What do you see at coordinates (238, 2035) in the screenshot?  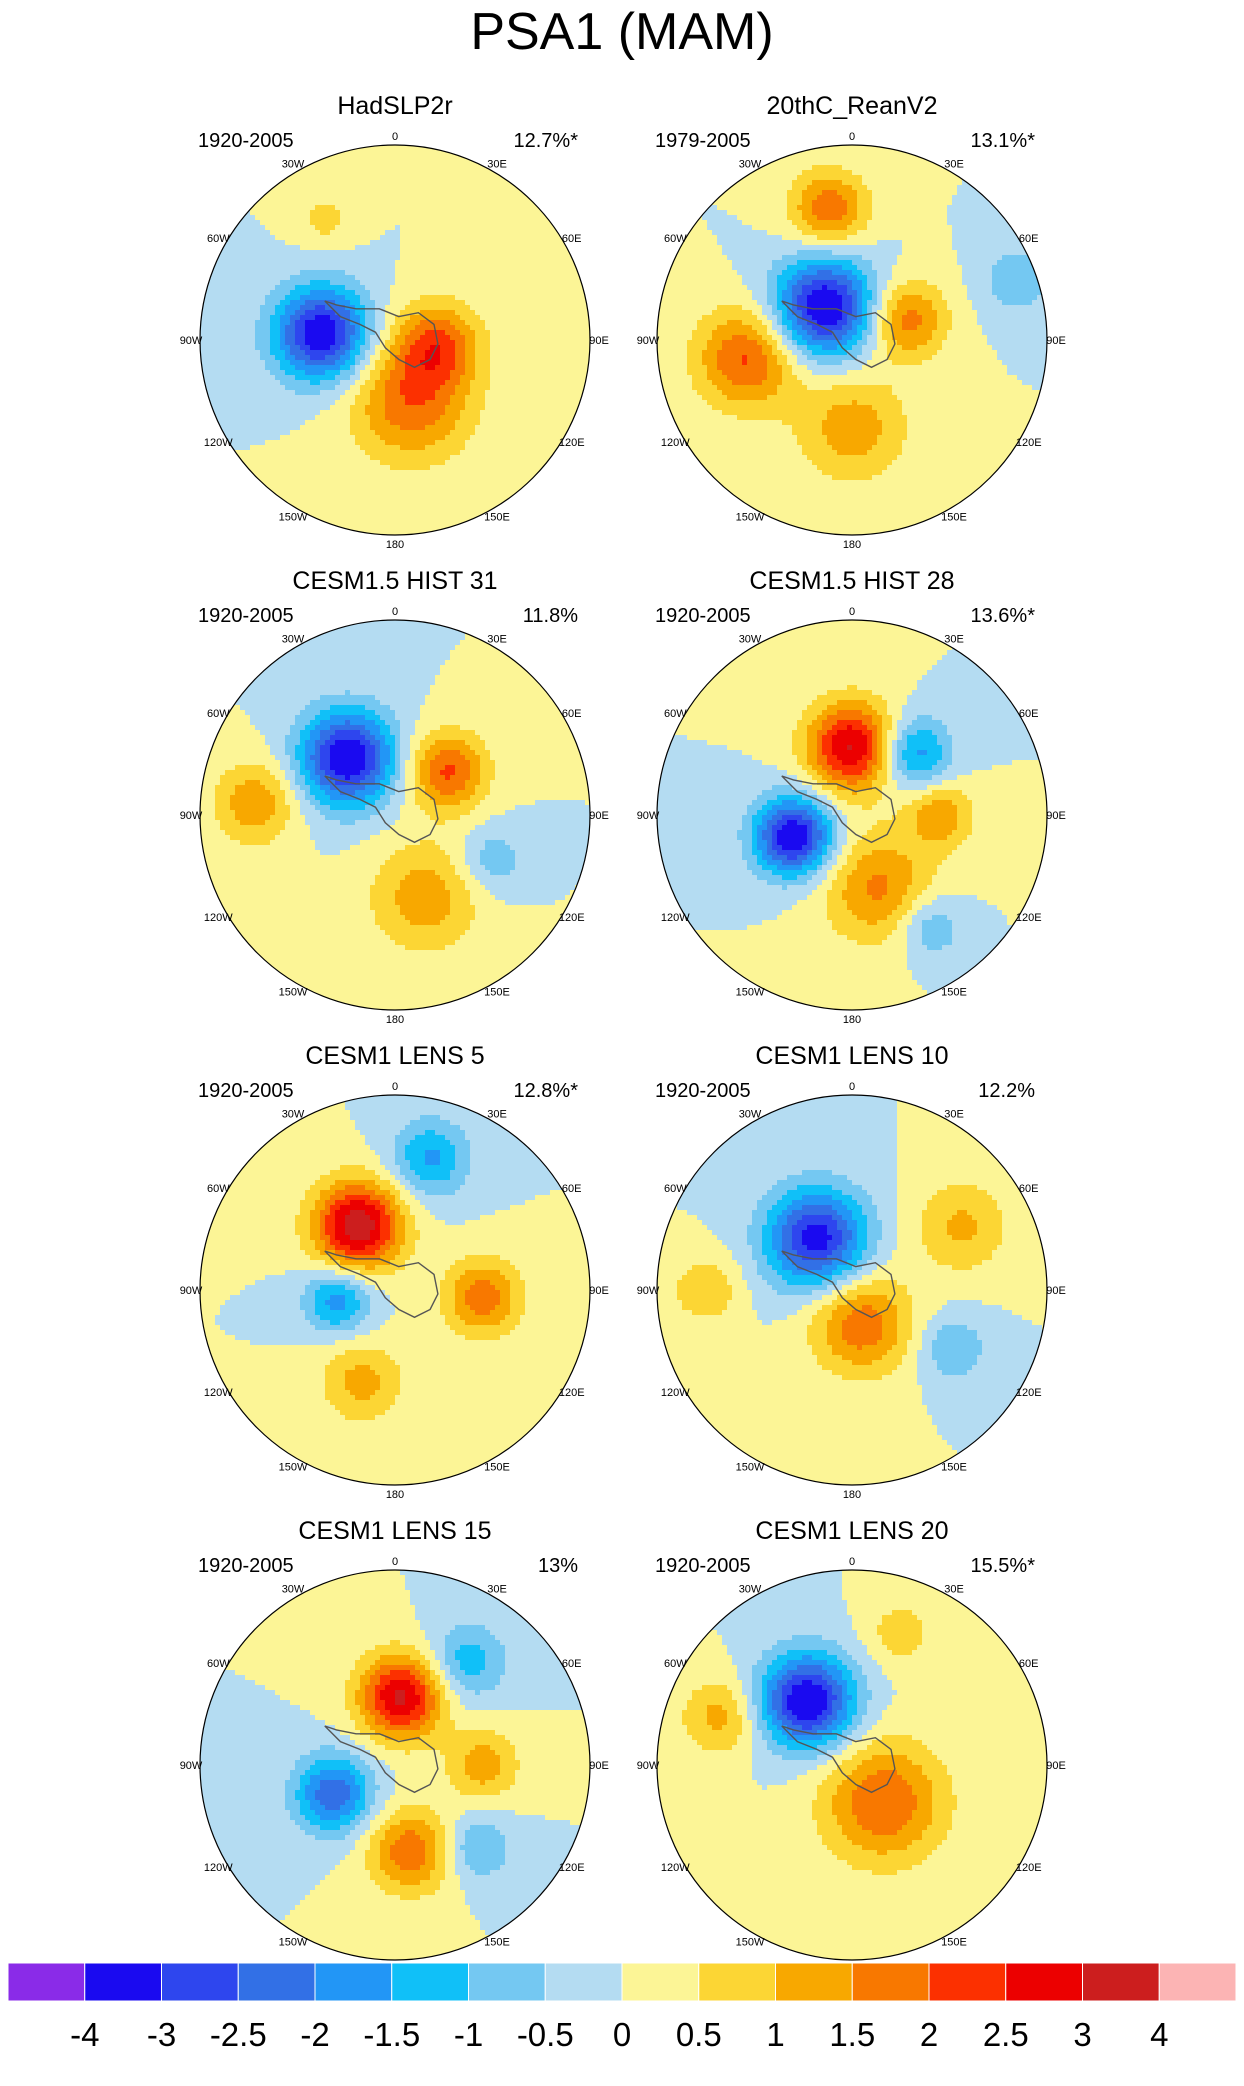 I see `colorbar-tick-label: -2.5` at bounding box center [238, 2035].